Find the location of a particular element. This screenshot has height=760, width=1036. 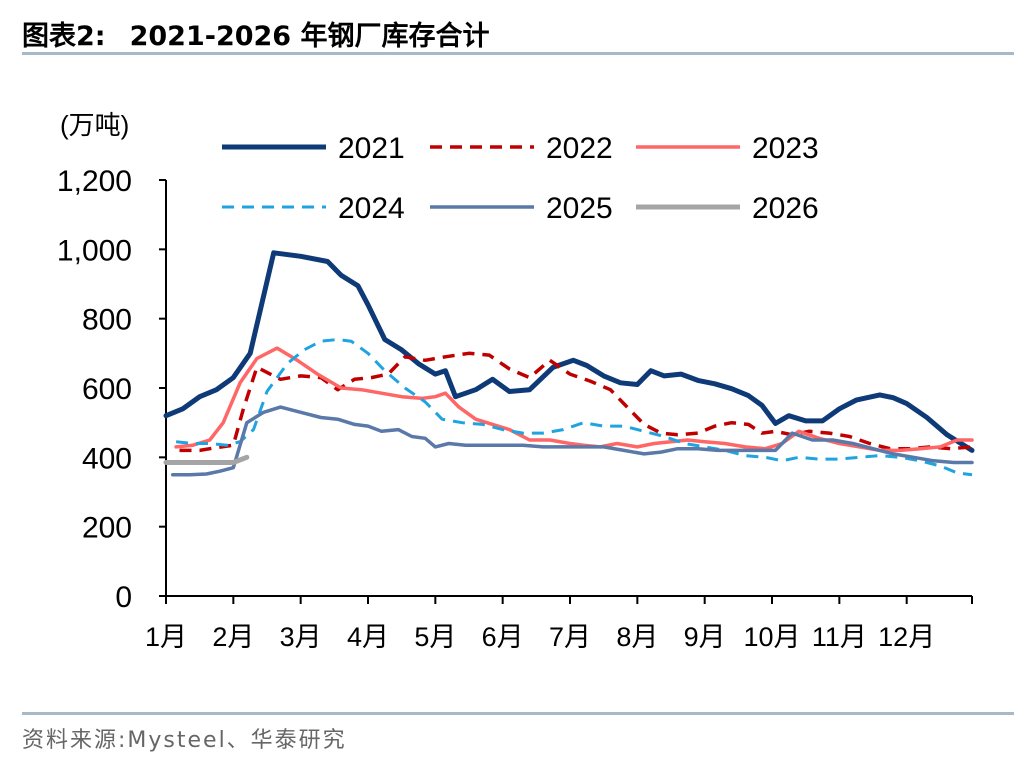

legend-item-2025: 2025 is located at coordinates (521, 208).